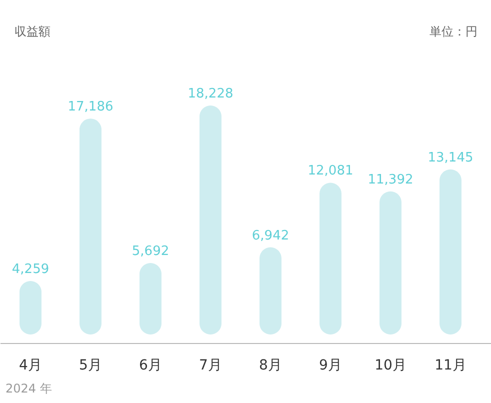 This screenshot has width=491, height=403. What do you see at coordinates (31, 269) in the screenshot?
I see `data-label: 4,259` at bounding box center [31, 269].